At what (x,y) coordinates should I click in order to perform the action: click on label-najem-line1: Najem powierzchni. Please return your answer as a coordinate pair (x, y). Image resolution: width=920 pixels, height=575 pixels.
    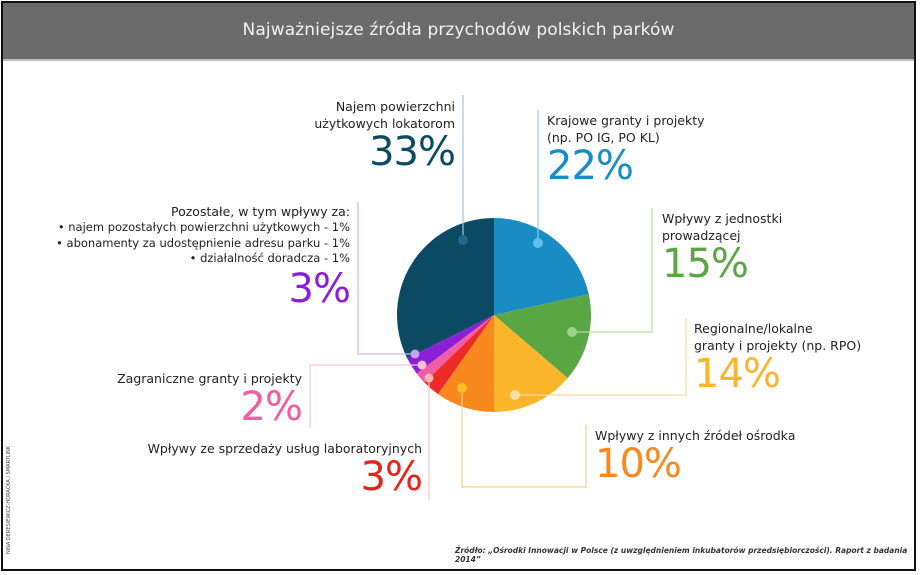
    Looking at the image, I should click on (395, 106).